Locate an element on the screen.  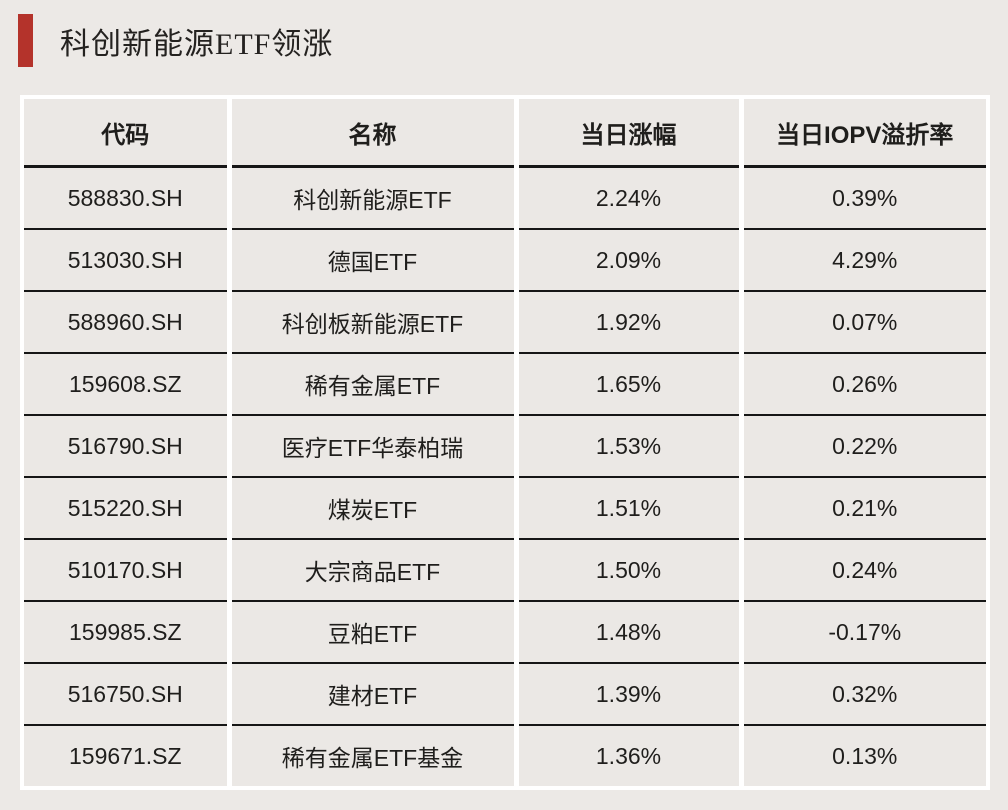
accent-bar is located at coordinates (25, 40).